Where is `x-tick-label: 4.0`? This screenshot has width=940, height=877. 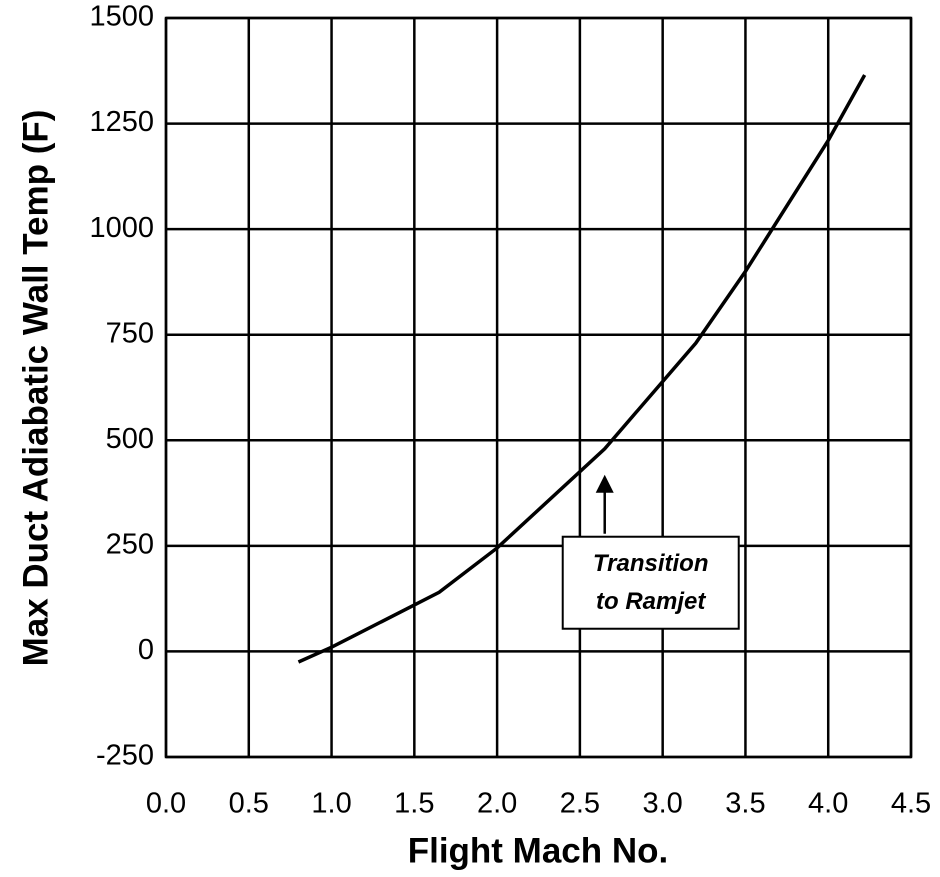
x-tick-label: 4.0 is located at coordinates (828, 804).